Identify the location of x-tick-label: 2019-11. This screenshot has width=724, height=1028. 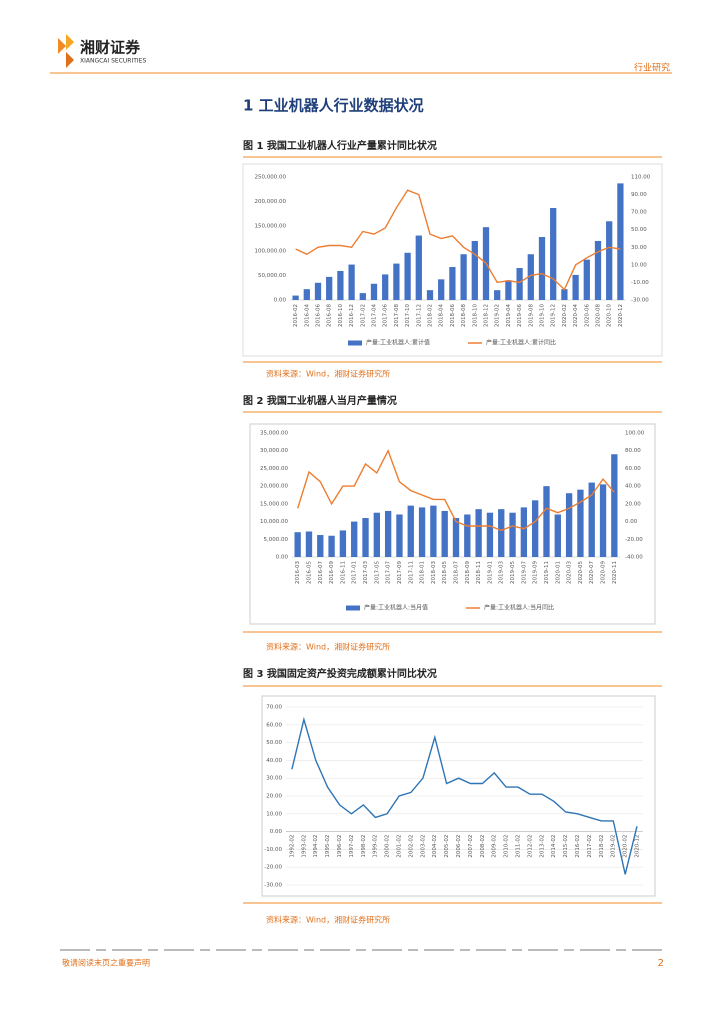
(547, 572).